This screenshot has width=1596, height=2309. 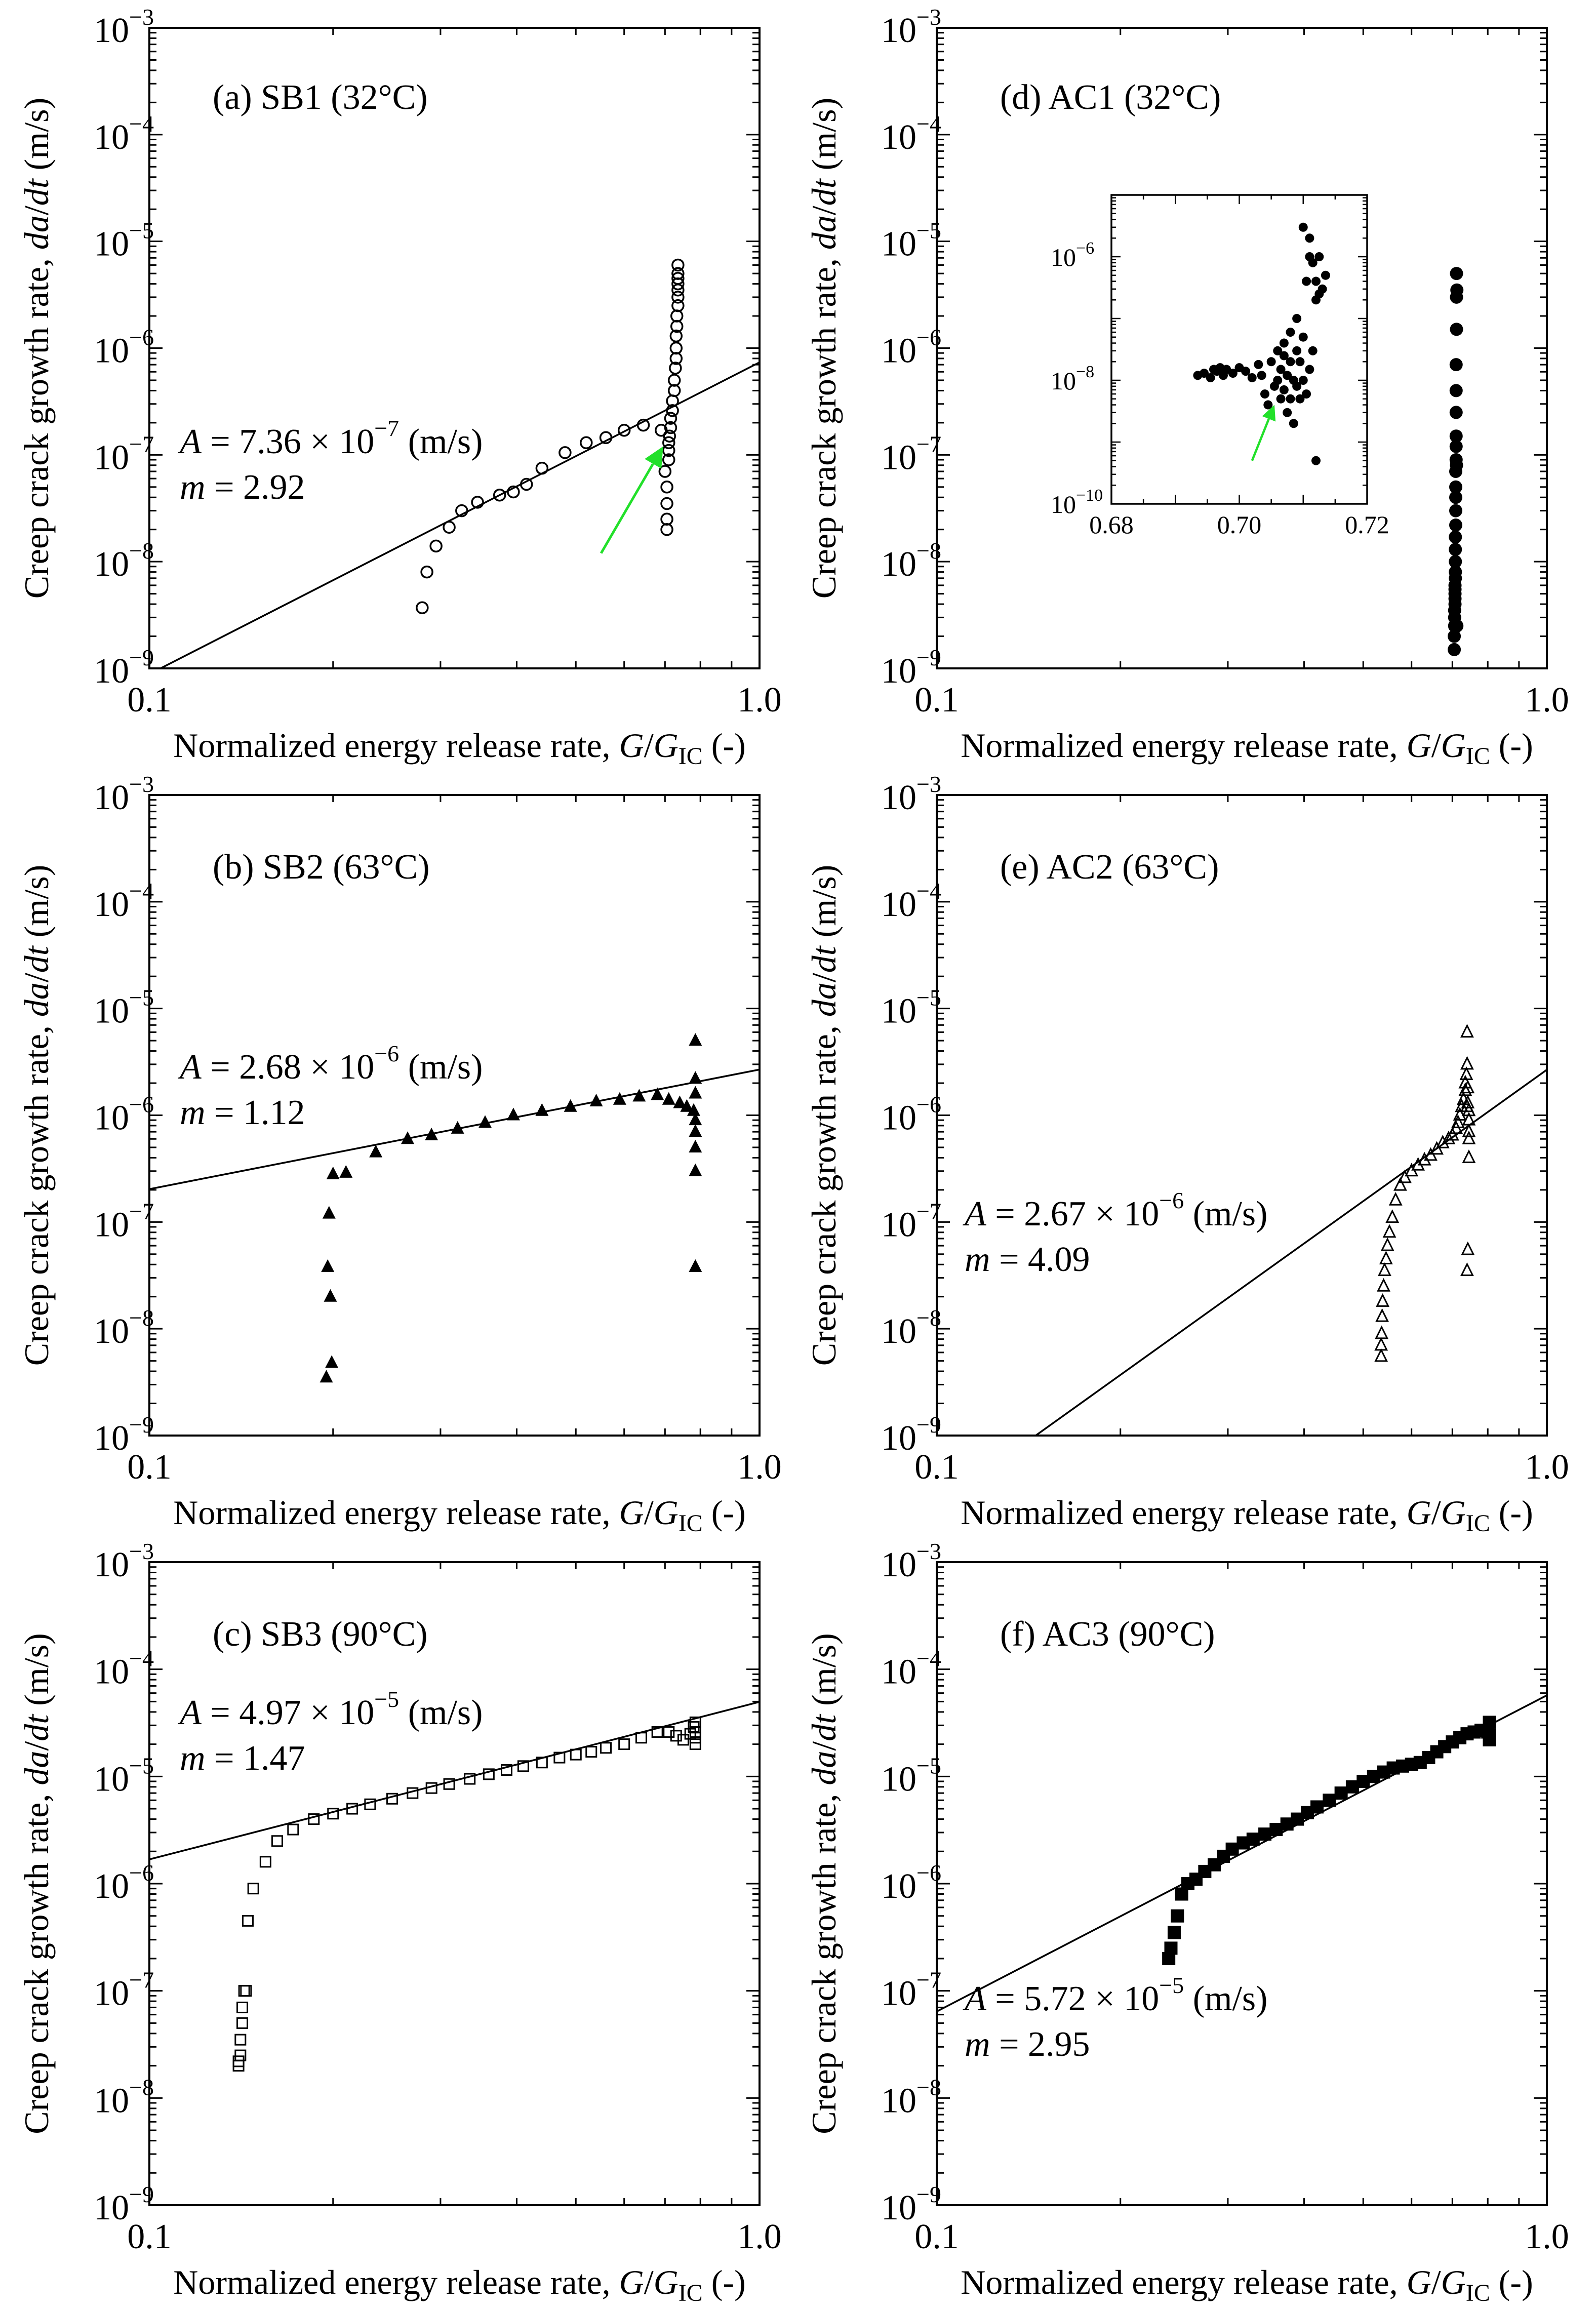 I want to click on x-label-unit: (-), so click(x=1511, y=745).